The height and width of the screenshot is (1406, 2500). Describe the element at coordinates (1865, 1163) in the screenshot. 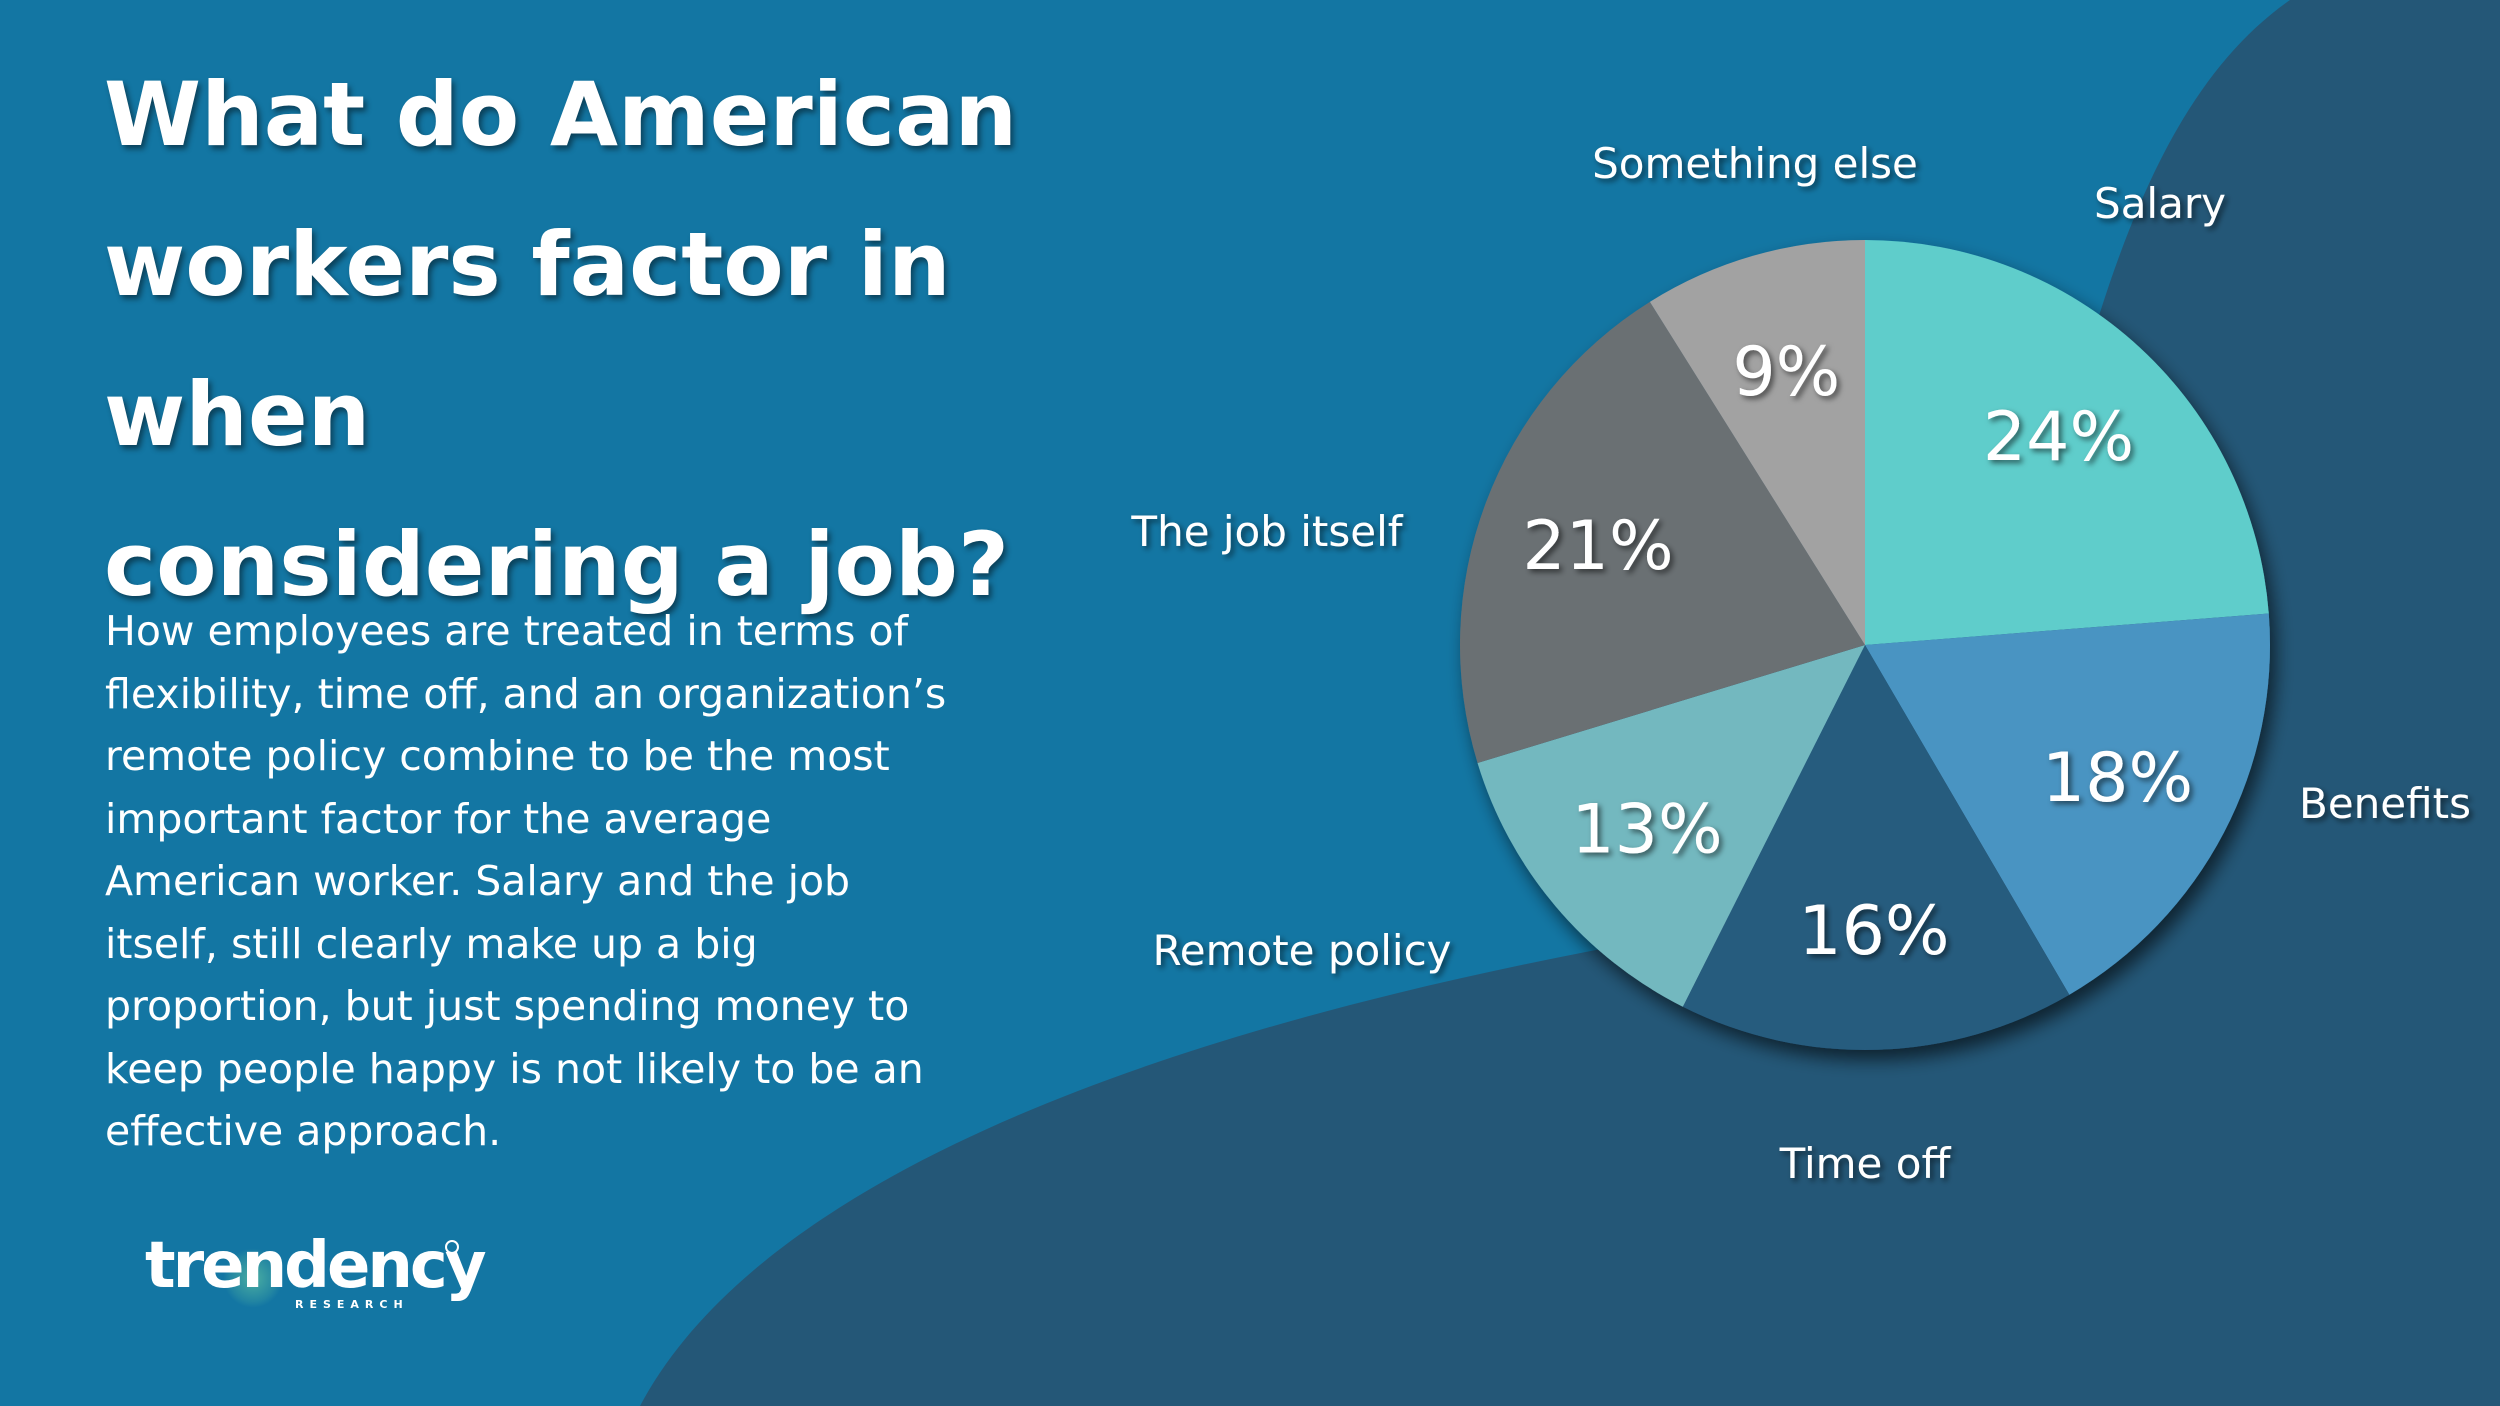

I see `pie-category-label: Time off` at that location.